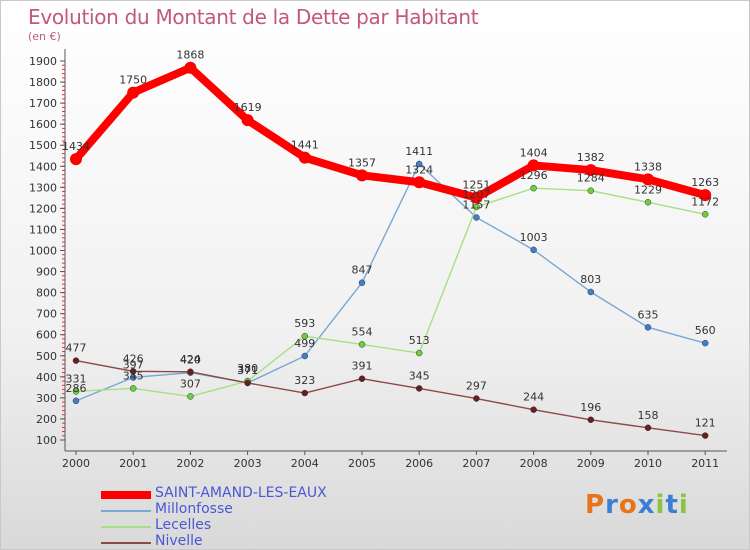  I want to click on legend-label: SAINT-AMAND-LES-EAUX, so click(241, 493).